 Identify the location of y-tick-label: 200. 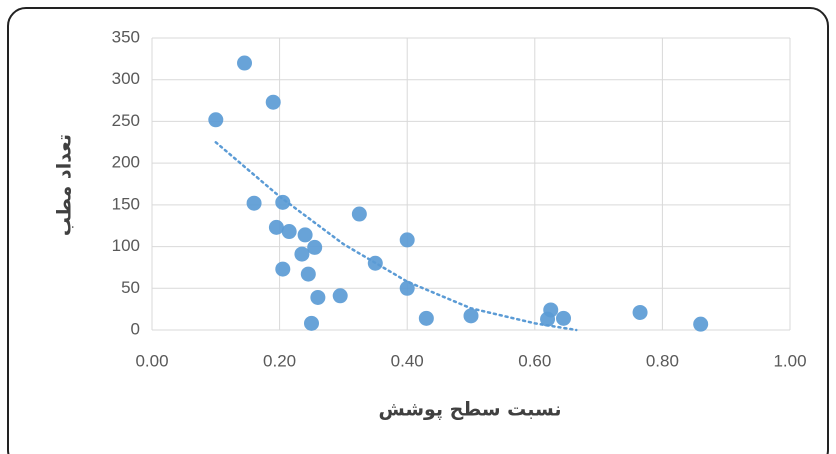
(126, 162).